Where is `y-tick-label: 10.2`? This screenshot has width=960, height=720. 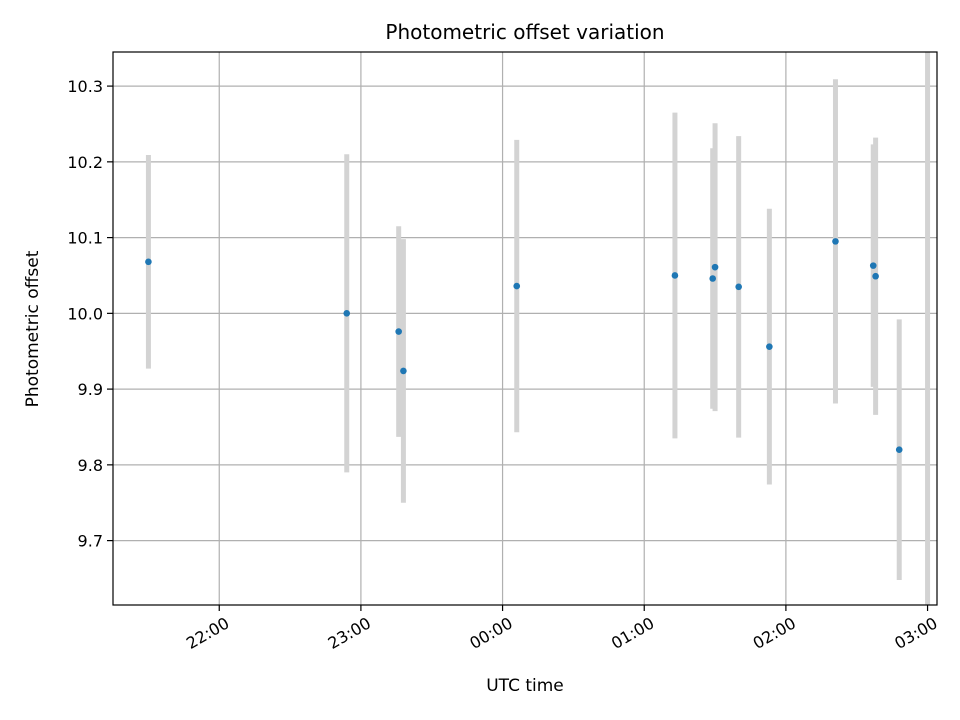
y-tick-label: 10.2 is located at coordinates (85, 162).